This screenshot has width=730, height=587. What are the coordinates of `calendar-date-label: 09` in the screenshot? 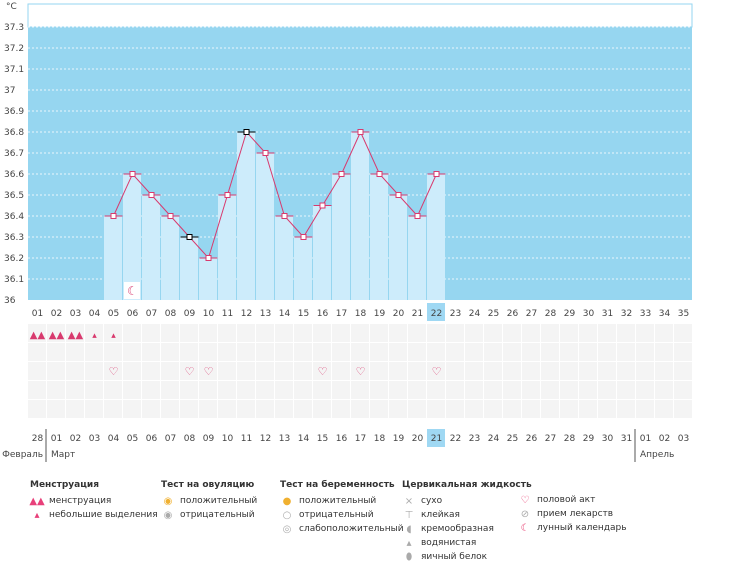 It's located at (209, 439).